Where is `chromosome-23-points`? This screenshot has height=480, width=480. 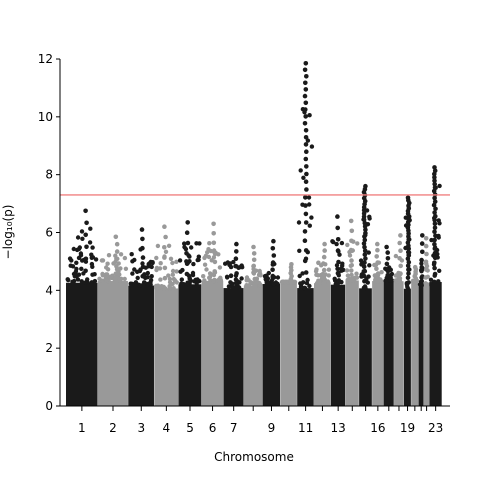
chromosome-23-points is located at coordinates (435, 285).